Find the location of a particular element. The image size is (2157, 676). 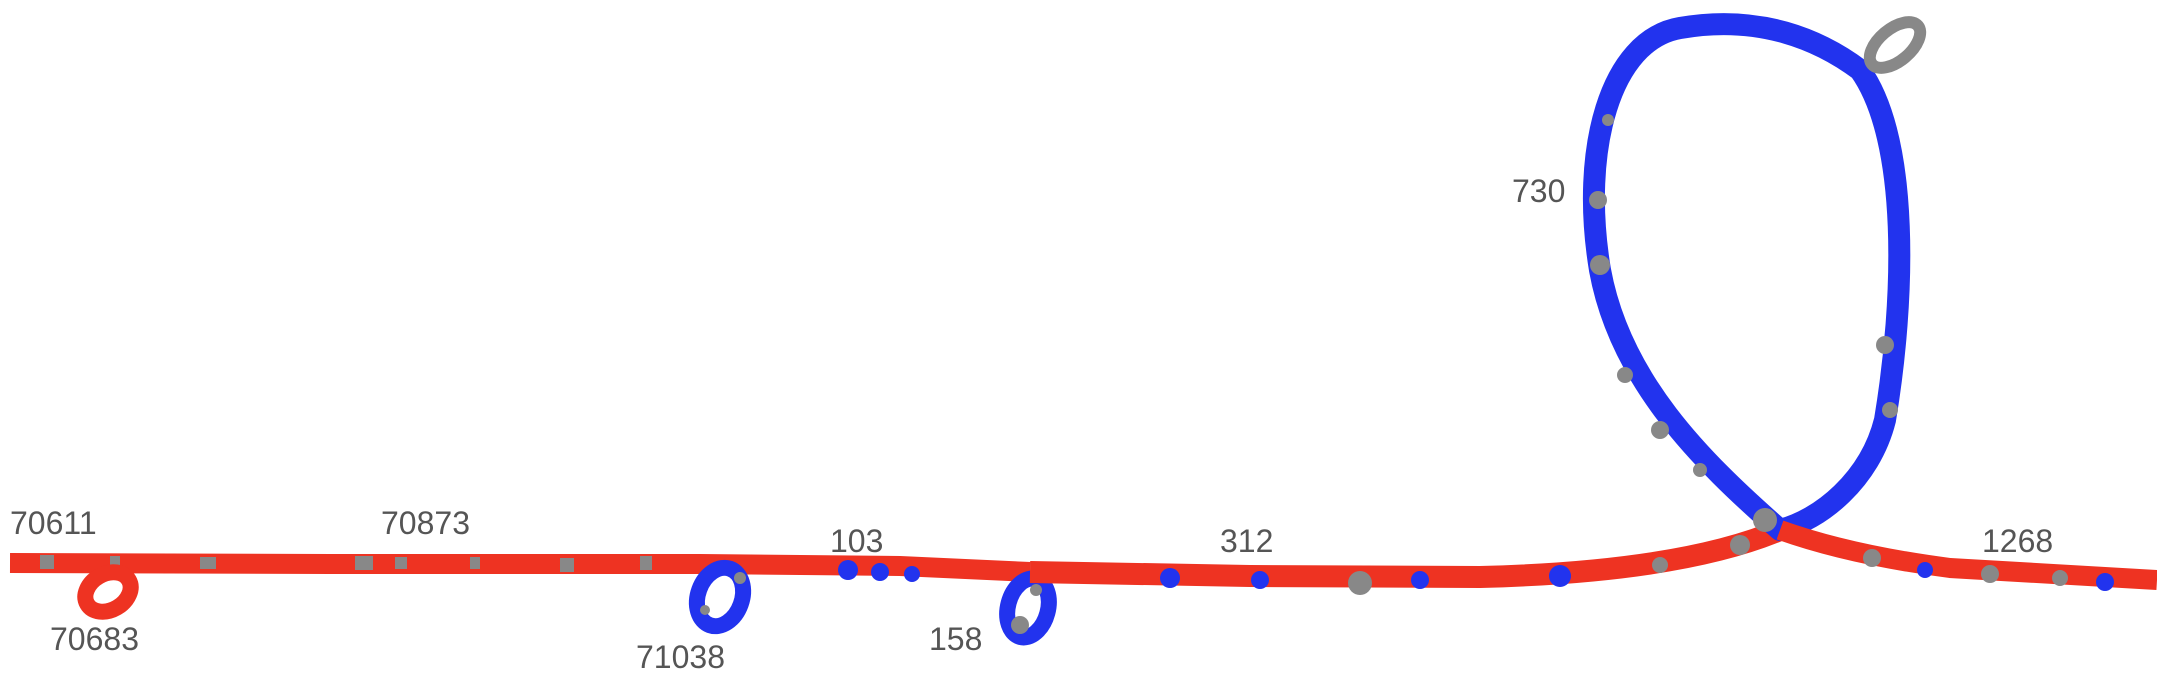

label-158: 158 is located at coordinates (955, 639).